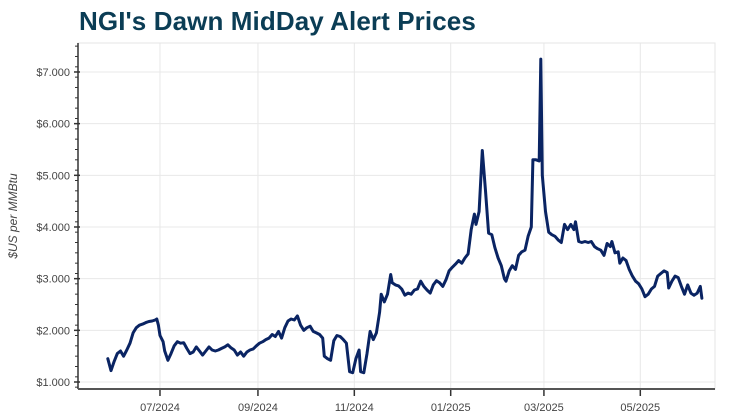  What do you see at coordinates (354, 408) in the screenshot?
I see `x-tick-label: 11/2024` at bounding box center [354, 408].